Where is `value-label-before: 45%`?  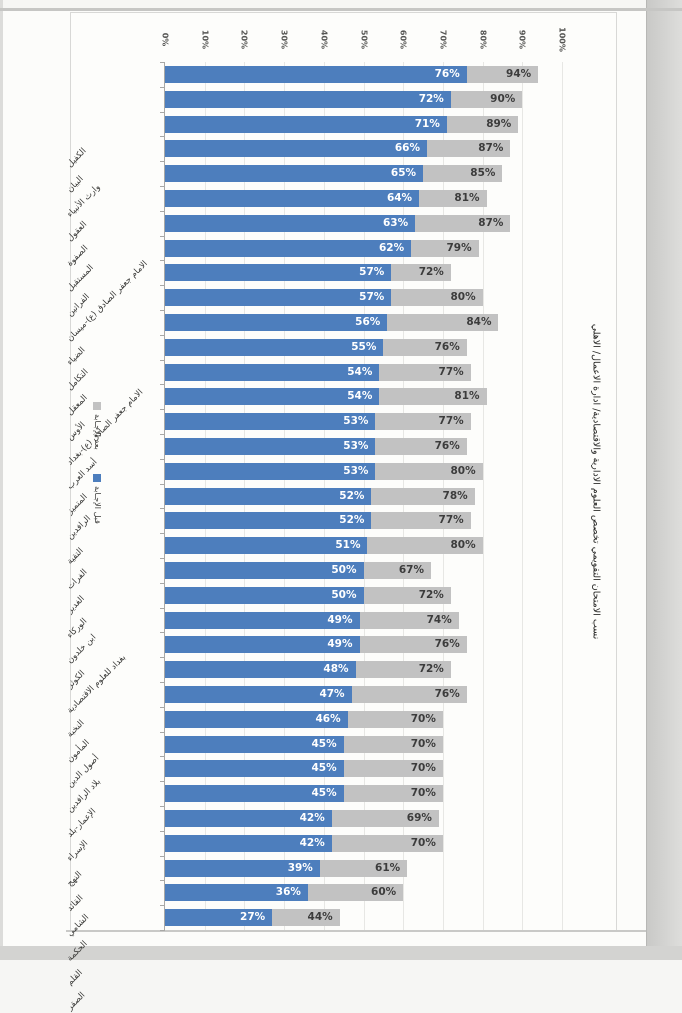 value-label-before: 45% is located at coordinates (324, 743).